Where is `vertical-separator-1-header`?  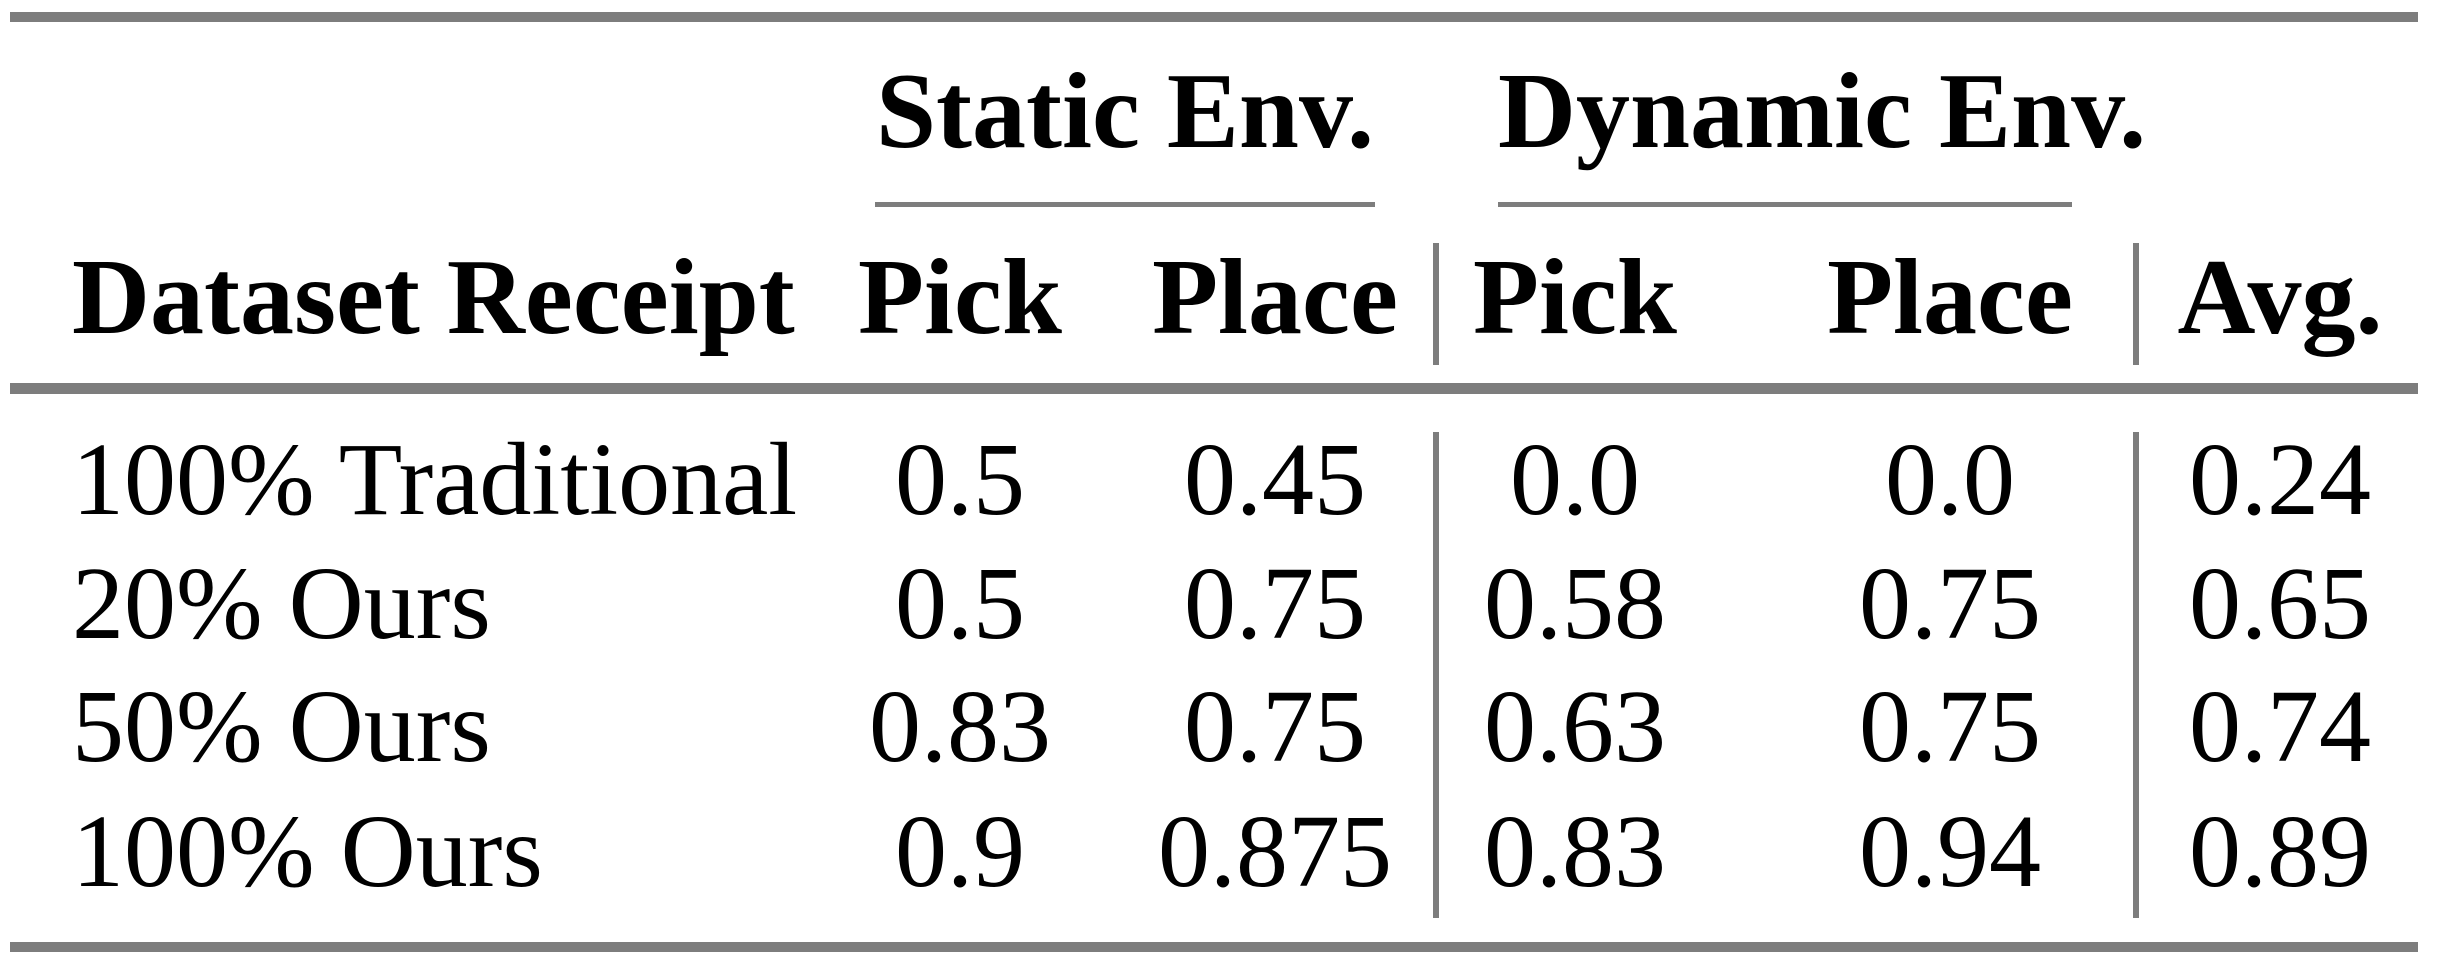
vertical-separator-1-header is located at coordinates (1436, 304).